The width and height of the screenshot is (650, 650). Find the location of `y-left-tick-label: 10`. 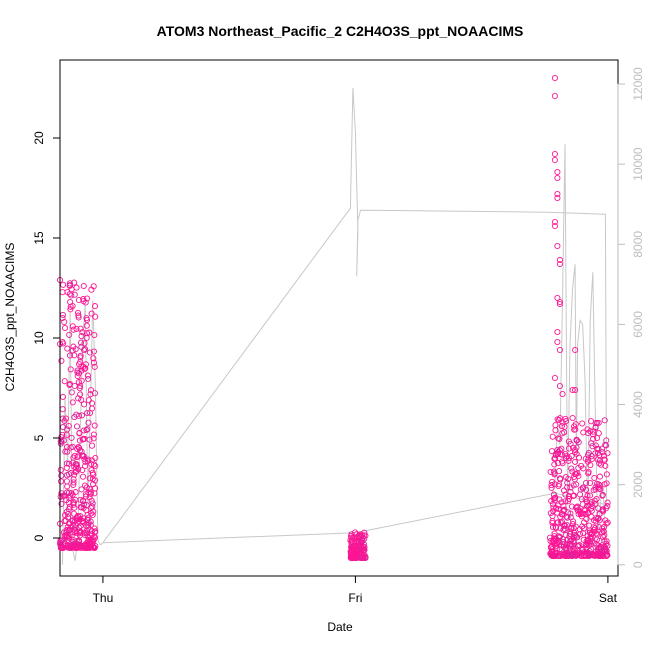

y-left-tick-label: 10 is located at coordinates (39, 338).